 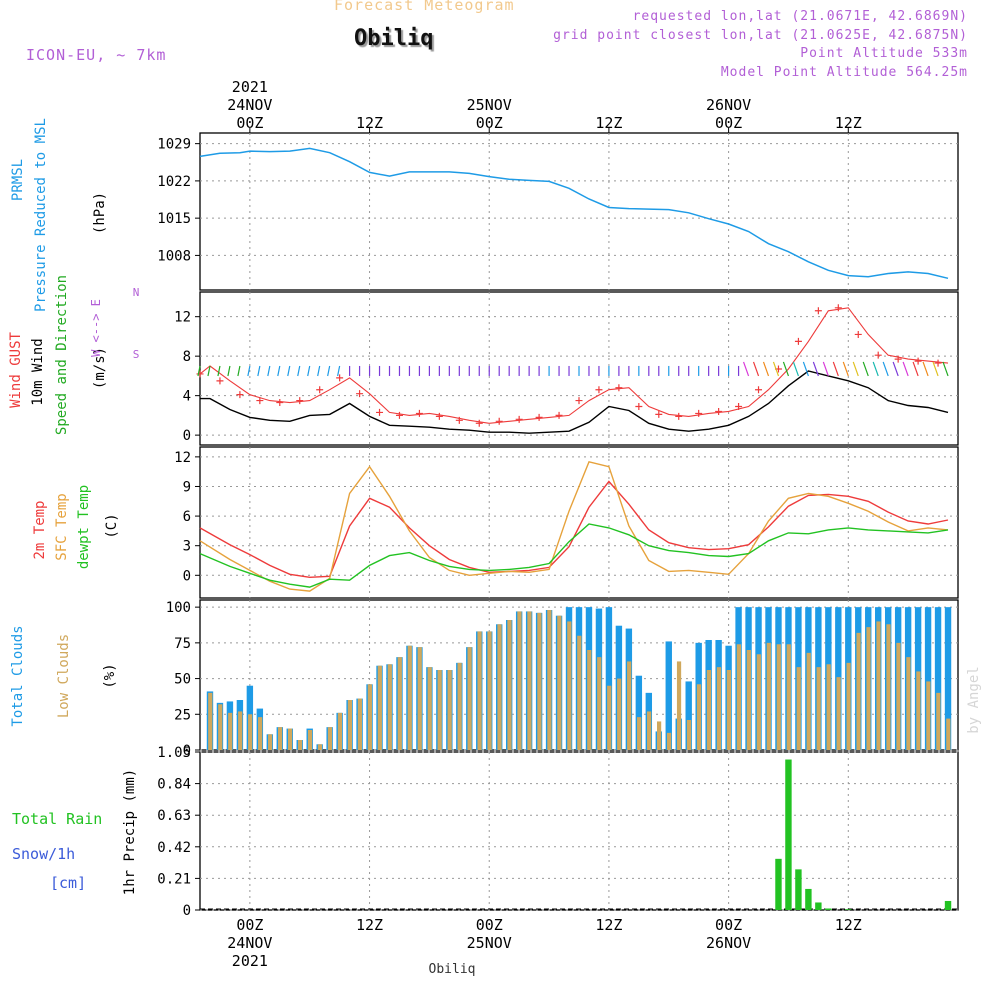 What do you see at coordinates (489, 105) in the screenshot?
I see `time-label-top: 25NOV` at bounding box center [489, 105].